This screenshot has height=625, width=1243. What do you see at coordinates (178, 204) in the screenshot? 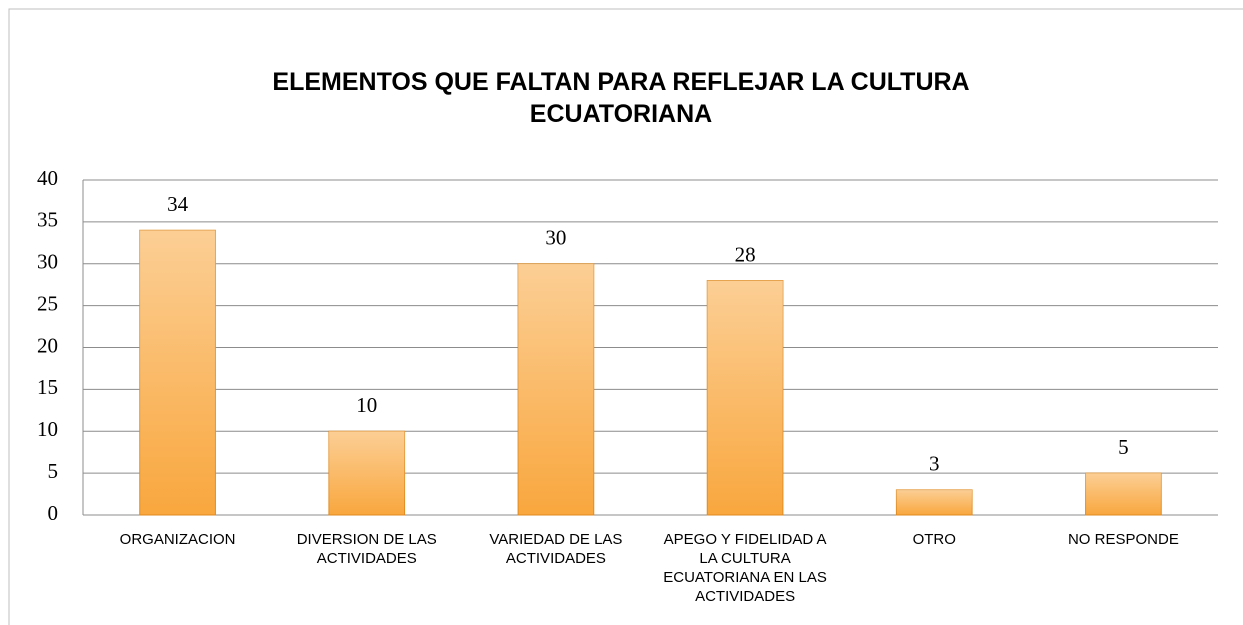
I see `data-label: 34` at bounding box center [178, 204].